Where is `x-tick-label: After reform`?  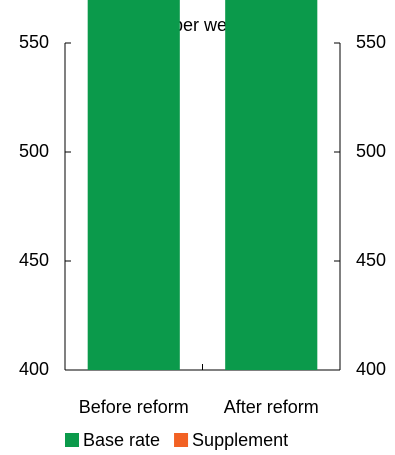
x-tick-label: After reform is located at coordinates (271, 407).